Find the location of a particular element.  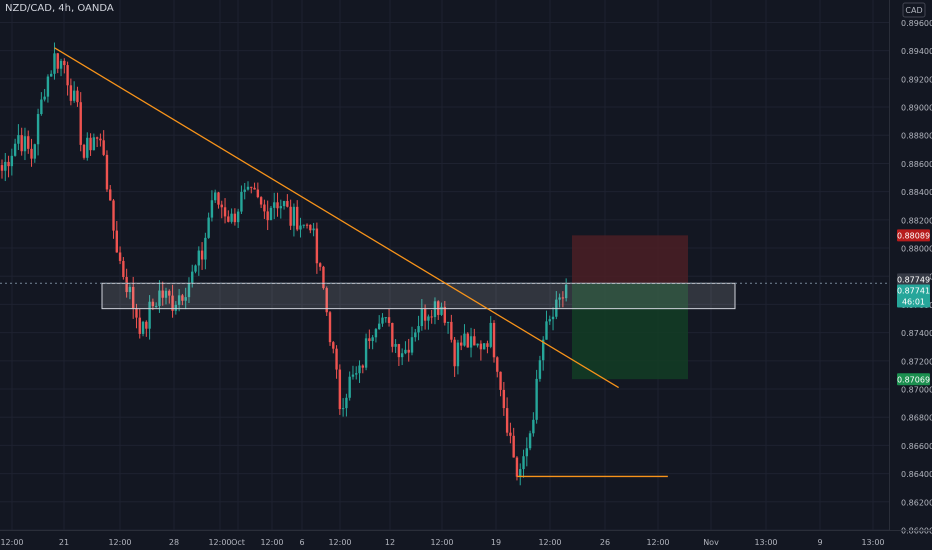

y-tick-label: 0.86400 is located at coordinates (916, 474).